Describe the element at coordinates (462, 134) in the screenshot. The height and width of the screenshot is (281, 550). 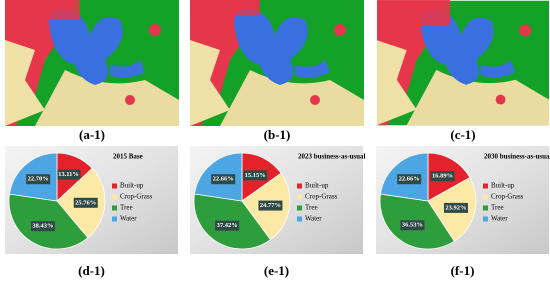
I see `panel-label: (c-1)` at that location.